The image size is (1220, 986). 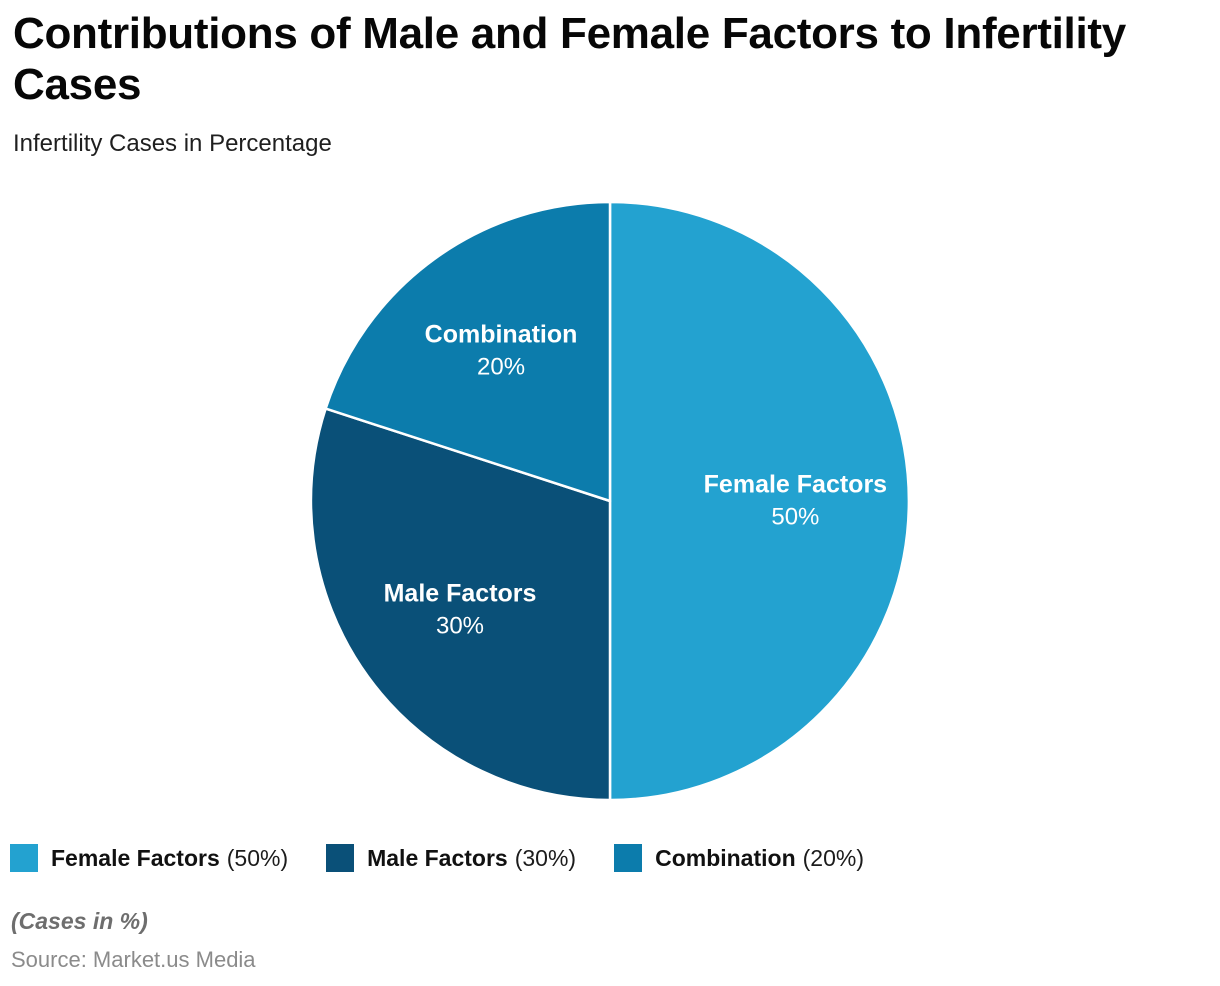 What do you see at coordinates (460, 604) in the screenshot?
I see `pie-slice-male-factors` at bounding box center [460, 604].